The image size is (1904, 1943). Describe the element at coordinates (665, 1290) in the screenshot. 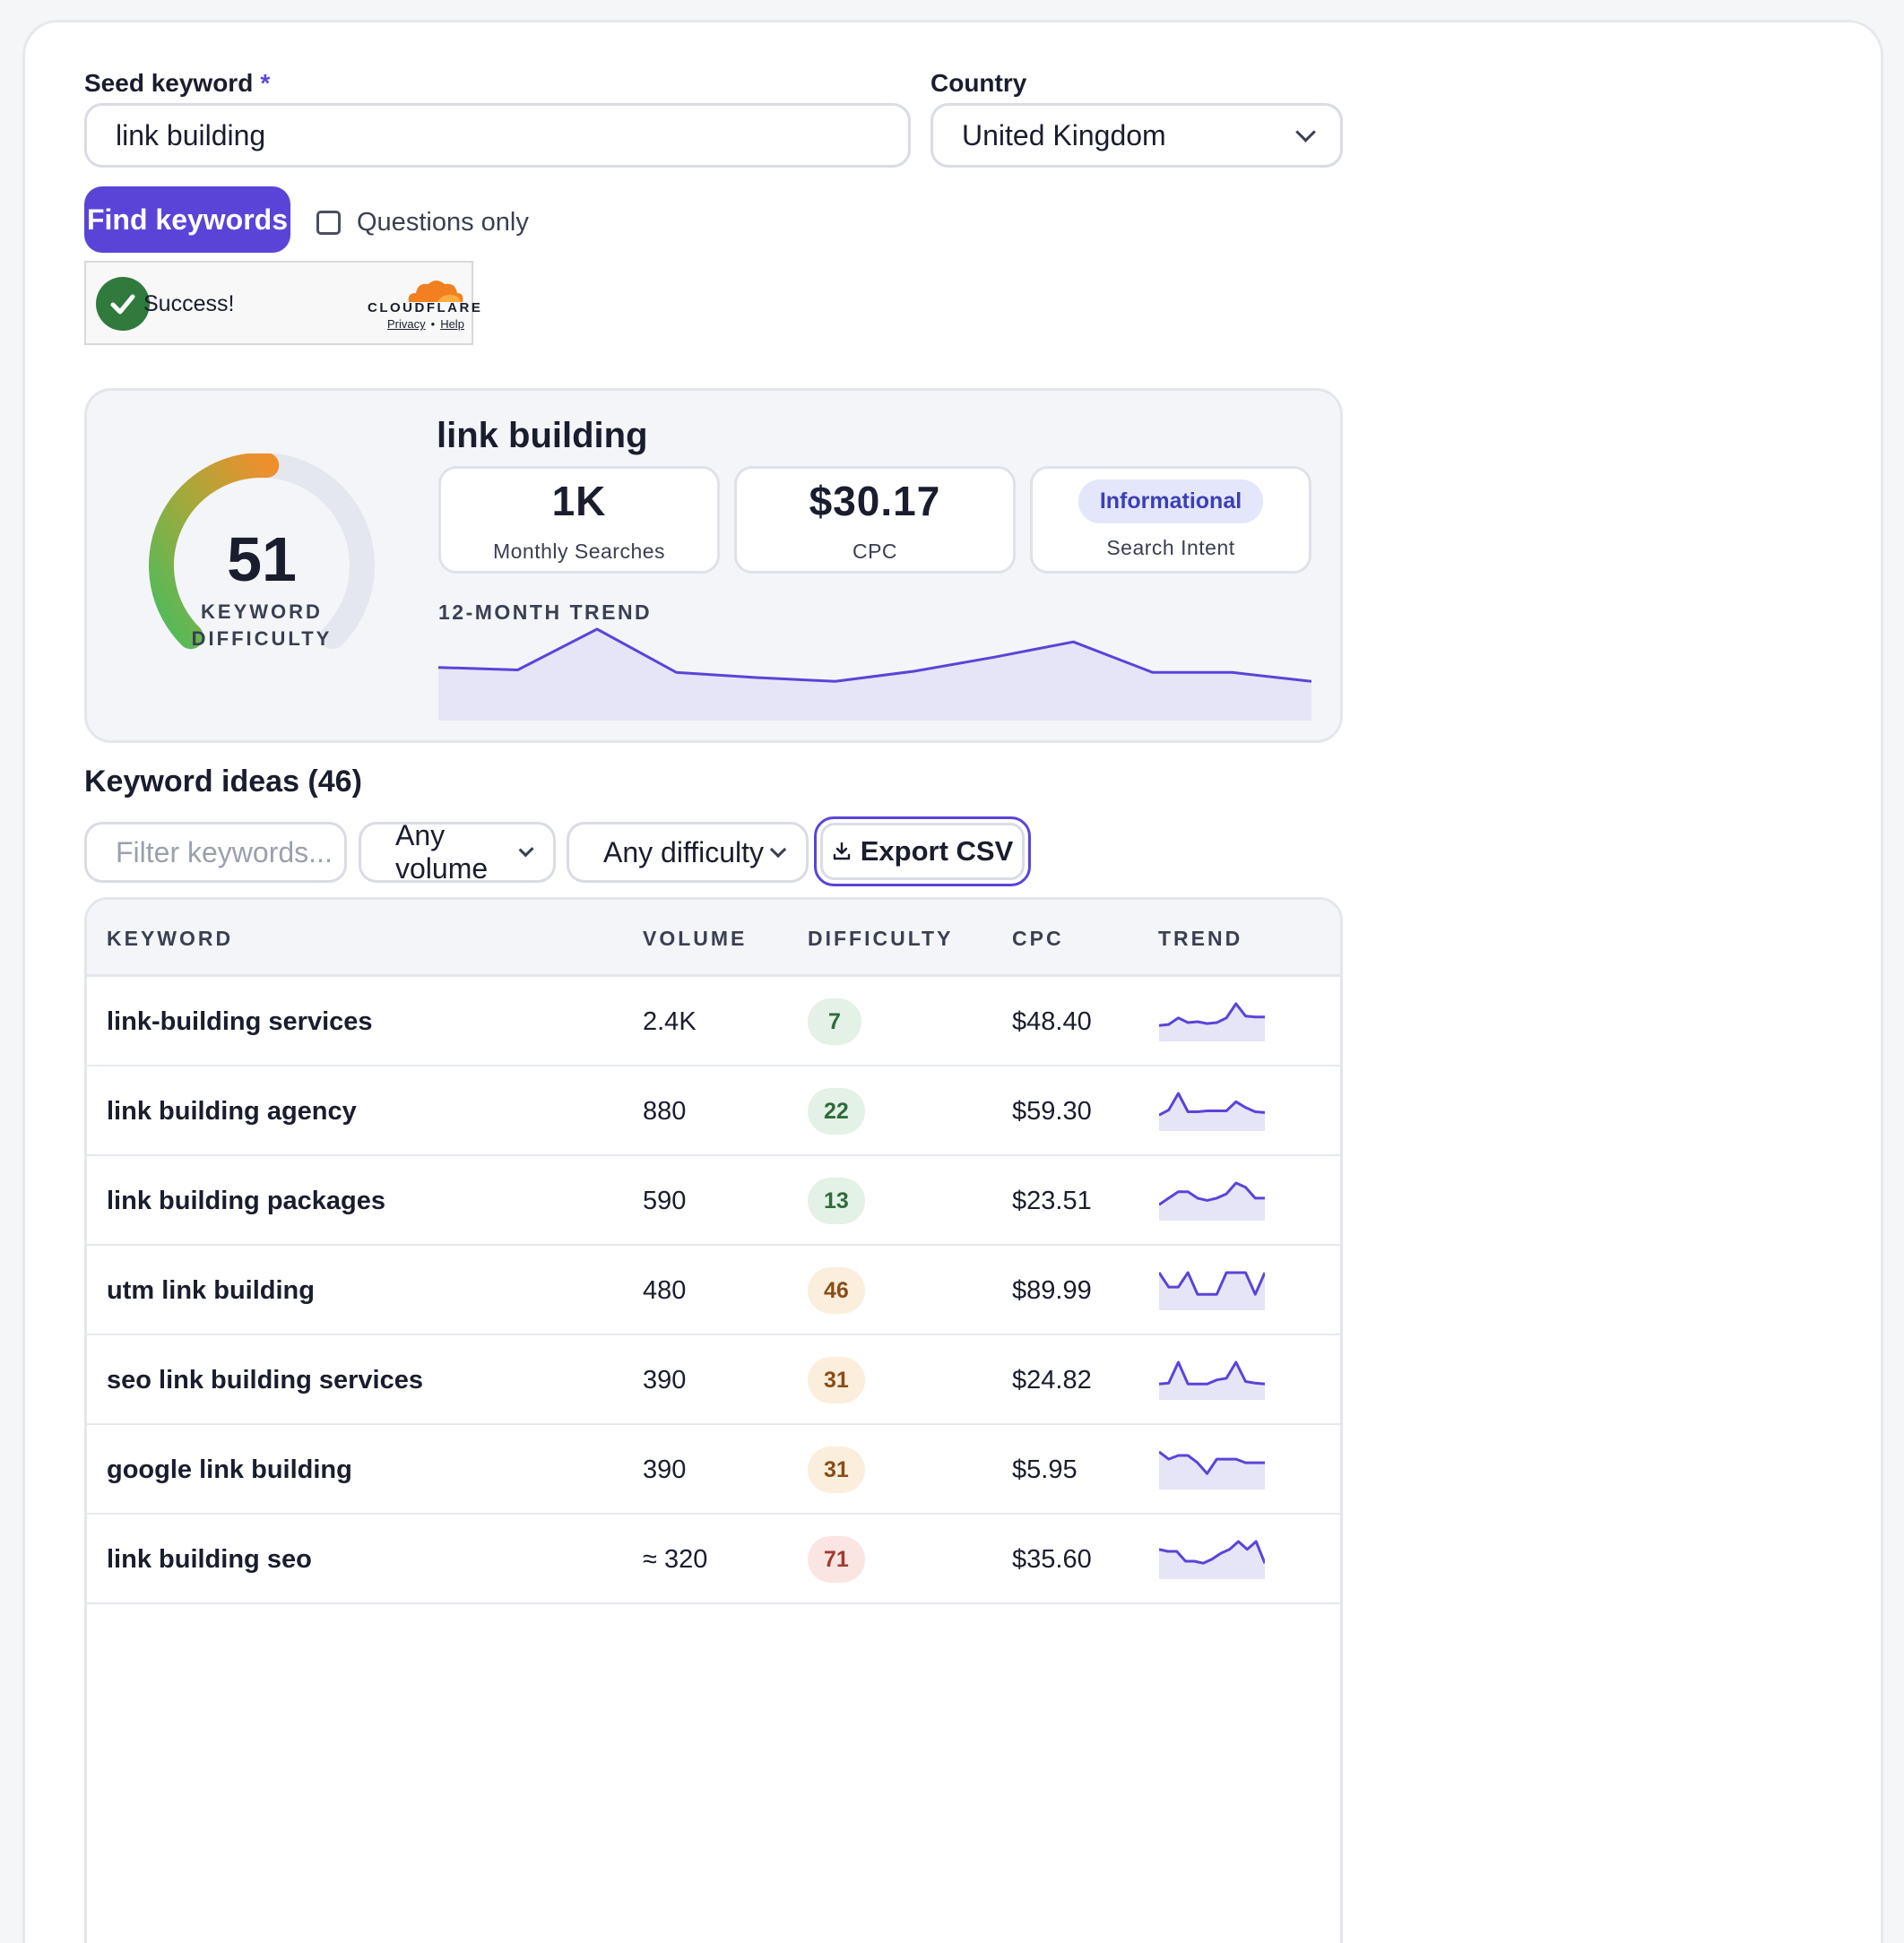

I see `volume-cell: 480` at that location.